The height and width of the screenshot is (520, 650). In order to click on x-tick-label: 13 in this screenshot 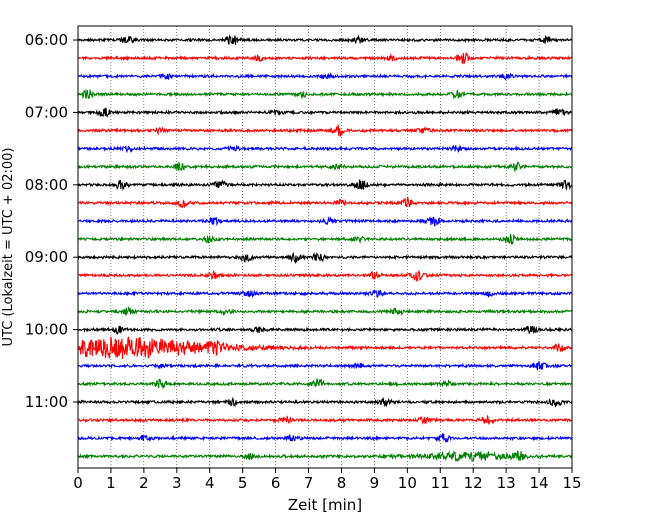, I will do `click(506, 483)`.